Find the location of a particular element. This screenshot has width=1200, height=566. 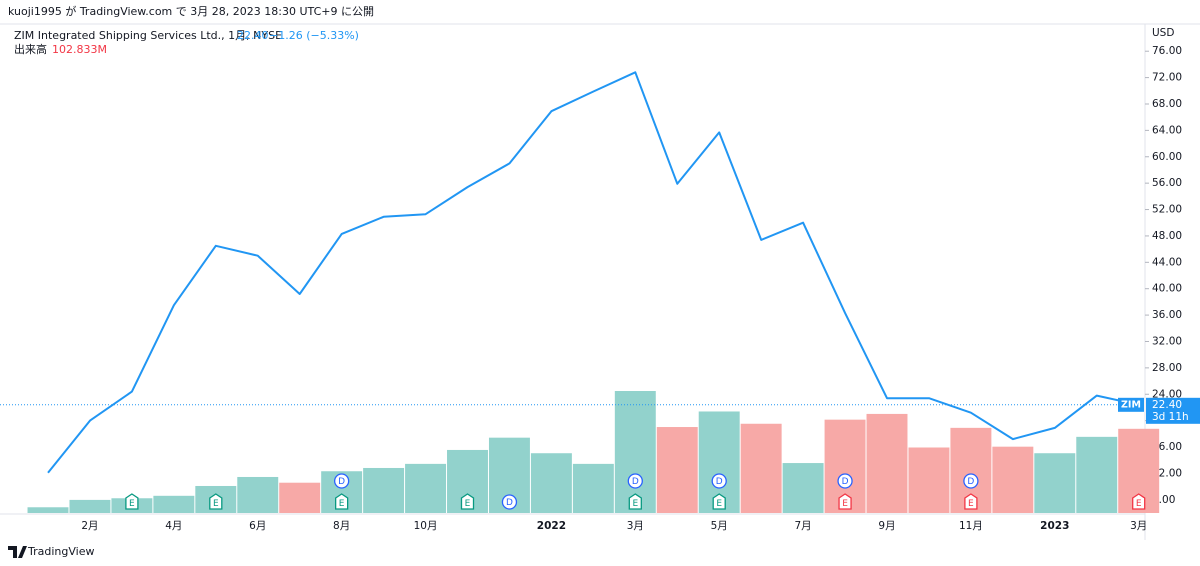

y-tick-label: 40.00 is located at coordinates (1167, 289).